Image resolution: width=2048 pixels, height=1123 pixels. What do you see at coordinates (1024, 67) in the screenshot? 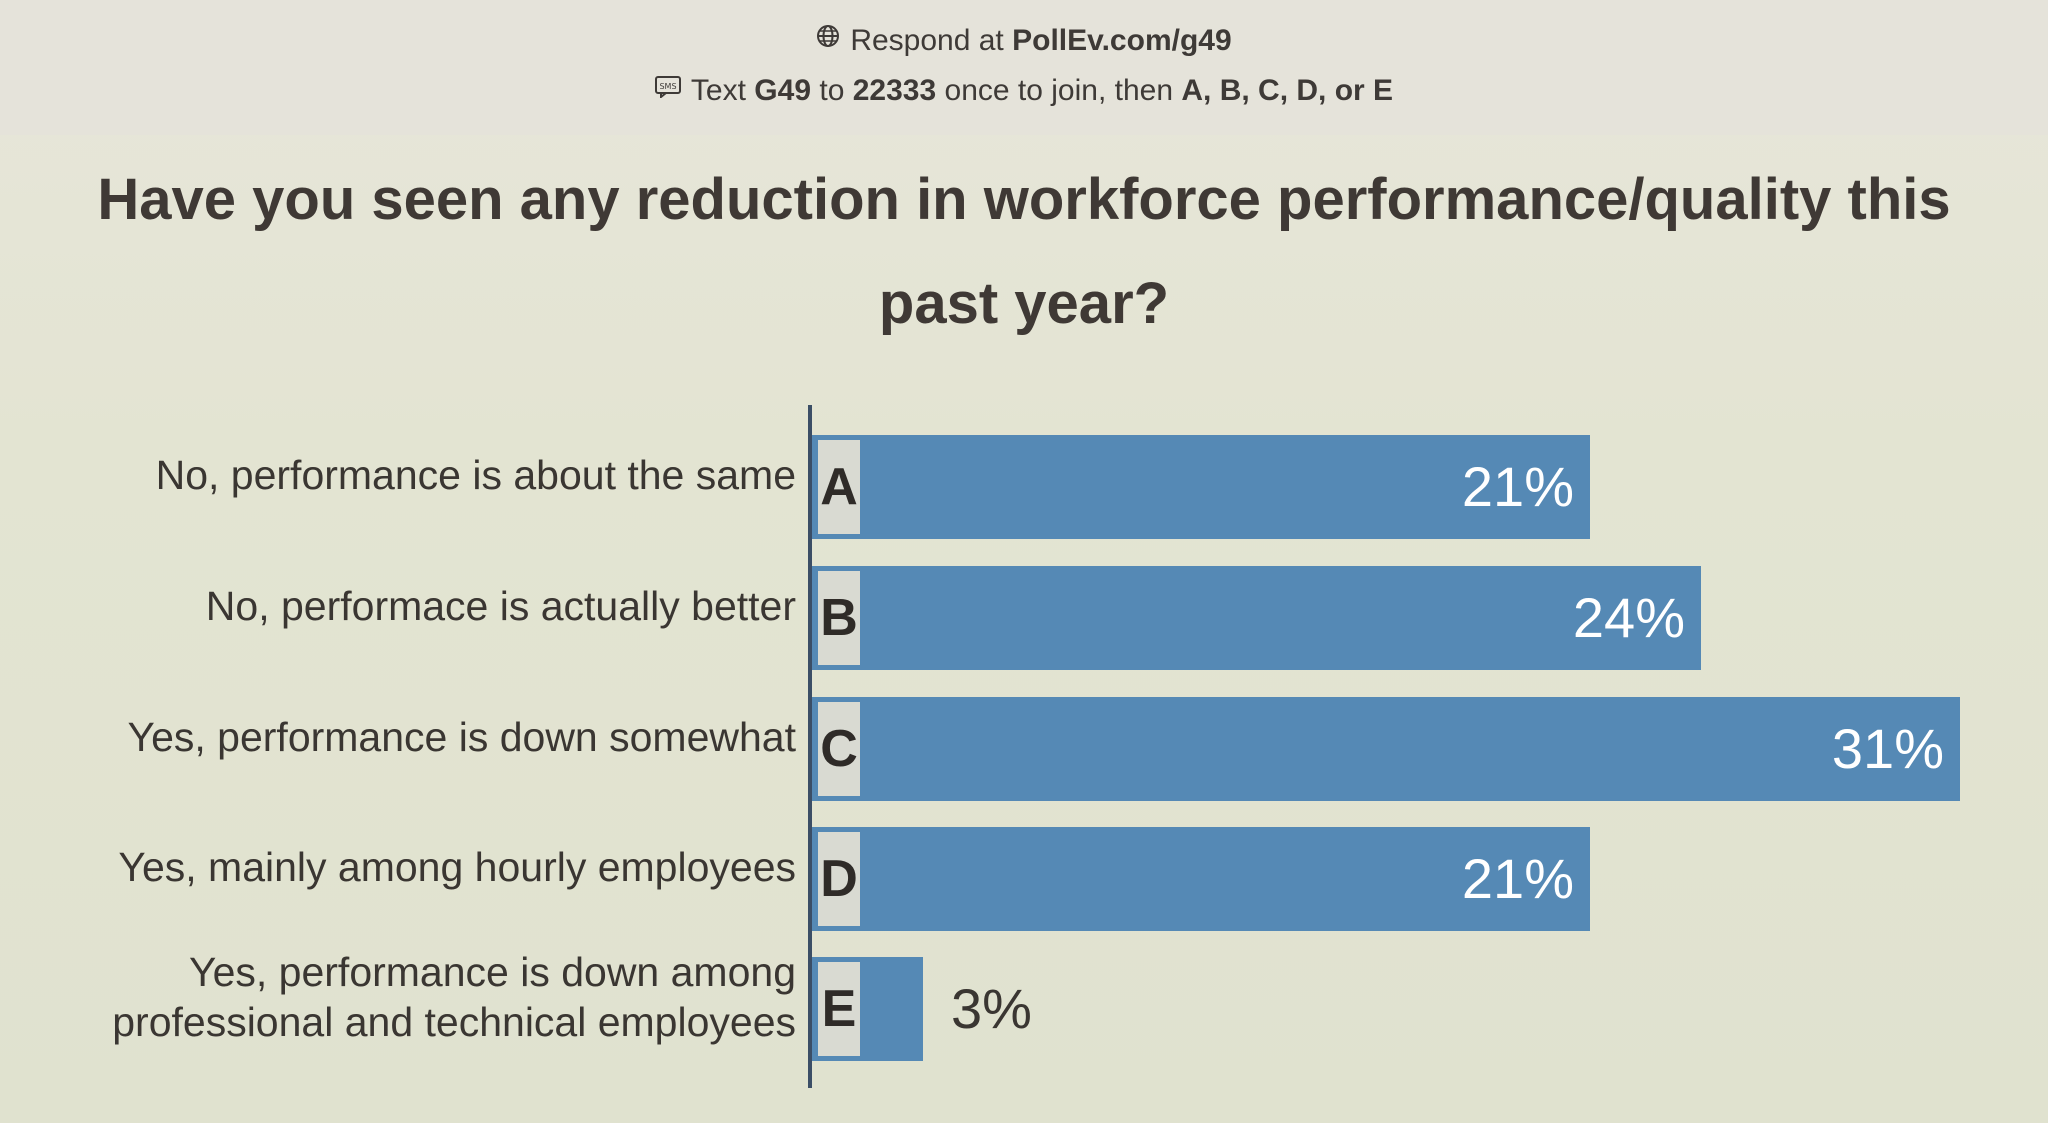
I see `poll-instructions-band` at bounding box center [1024, 67].